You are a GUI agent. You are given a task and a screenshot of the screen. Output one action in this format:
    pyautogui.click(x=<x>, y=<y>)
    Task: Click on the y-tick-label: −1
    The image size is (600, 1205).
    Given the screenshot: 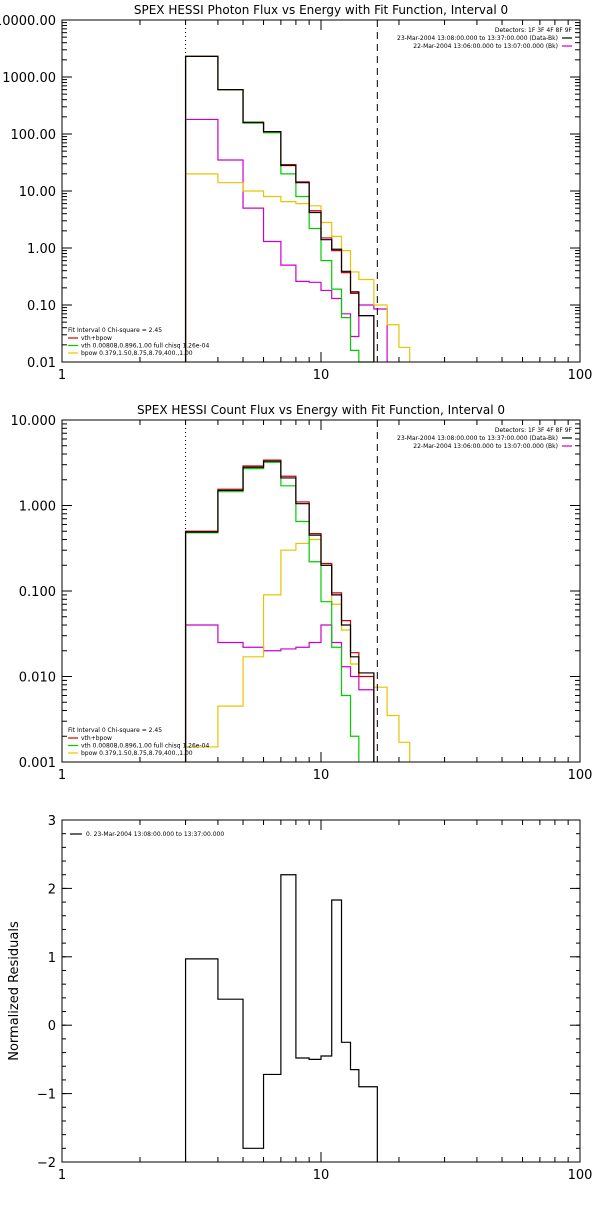 What is the action you would take?
    pyautogui.click(x=46, y=1095)
    